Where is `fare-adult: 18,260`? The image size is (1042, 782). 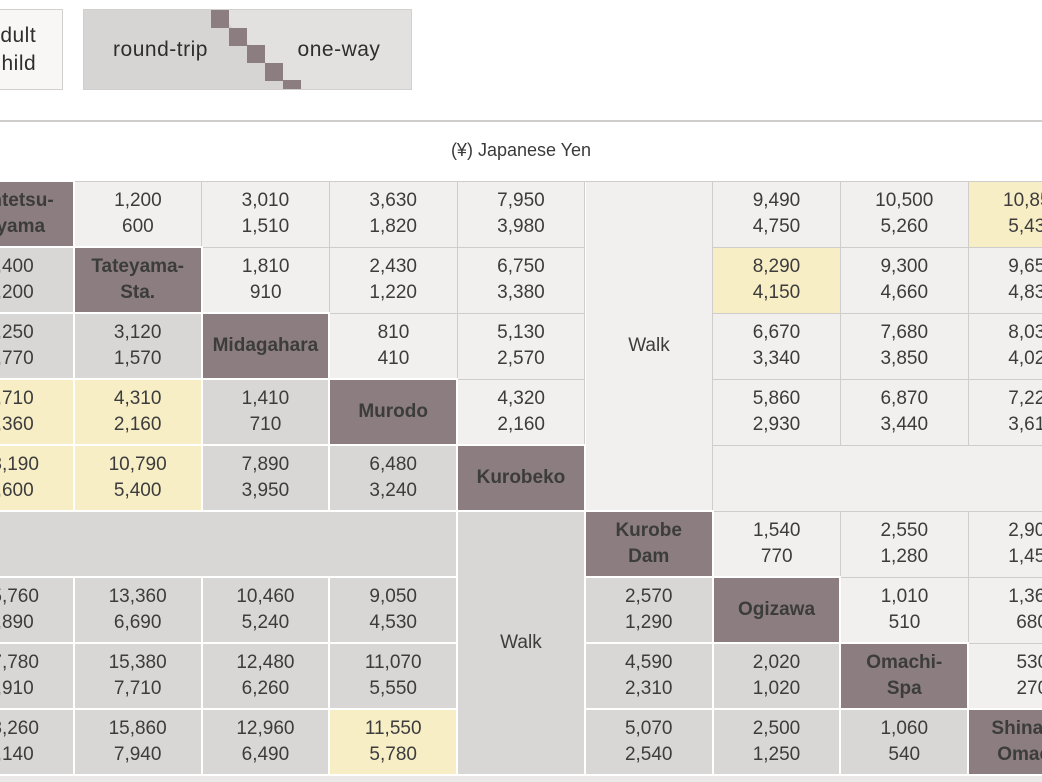
fare-adult: 18,260 is located at coordinates (19, 728).